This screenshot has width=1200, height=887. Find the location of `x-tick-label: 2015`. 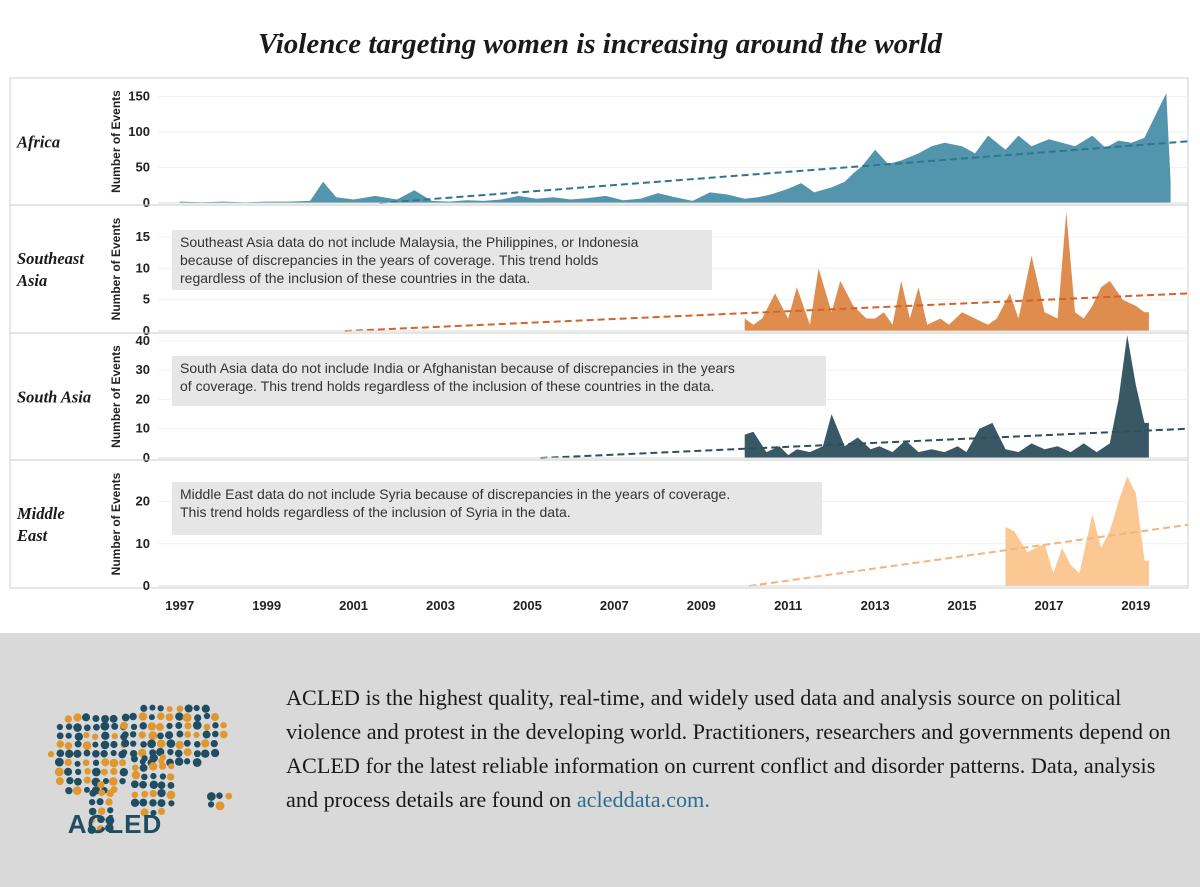

x-tick-label: 2015 is located at coordinates (962, 605).